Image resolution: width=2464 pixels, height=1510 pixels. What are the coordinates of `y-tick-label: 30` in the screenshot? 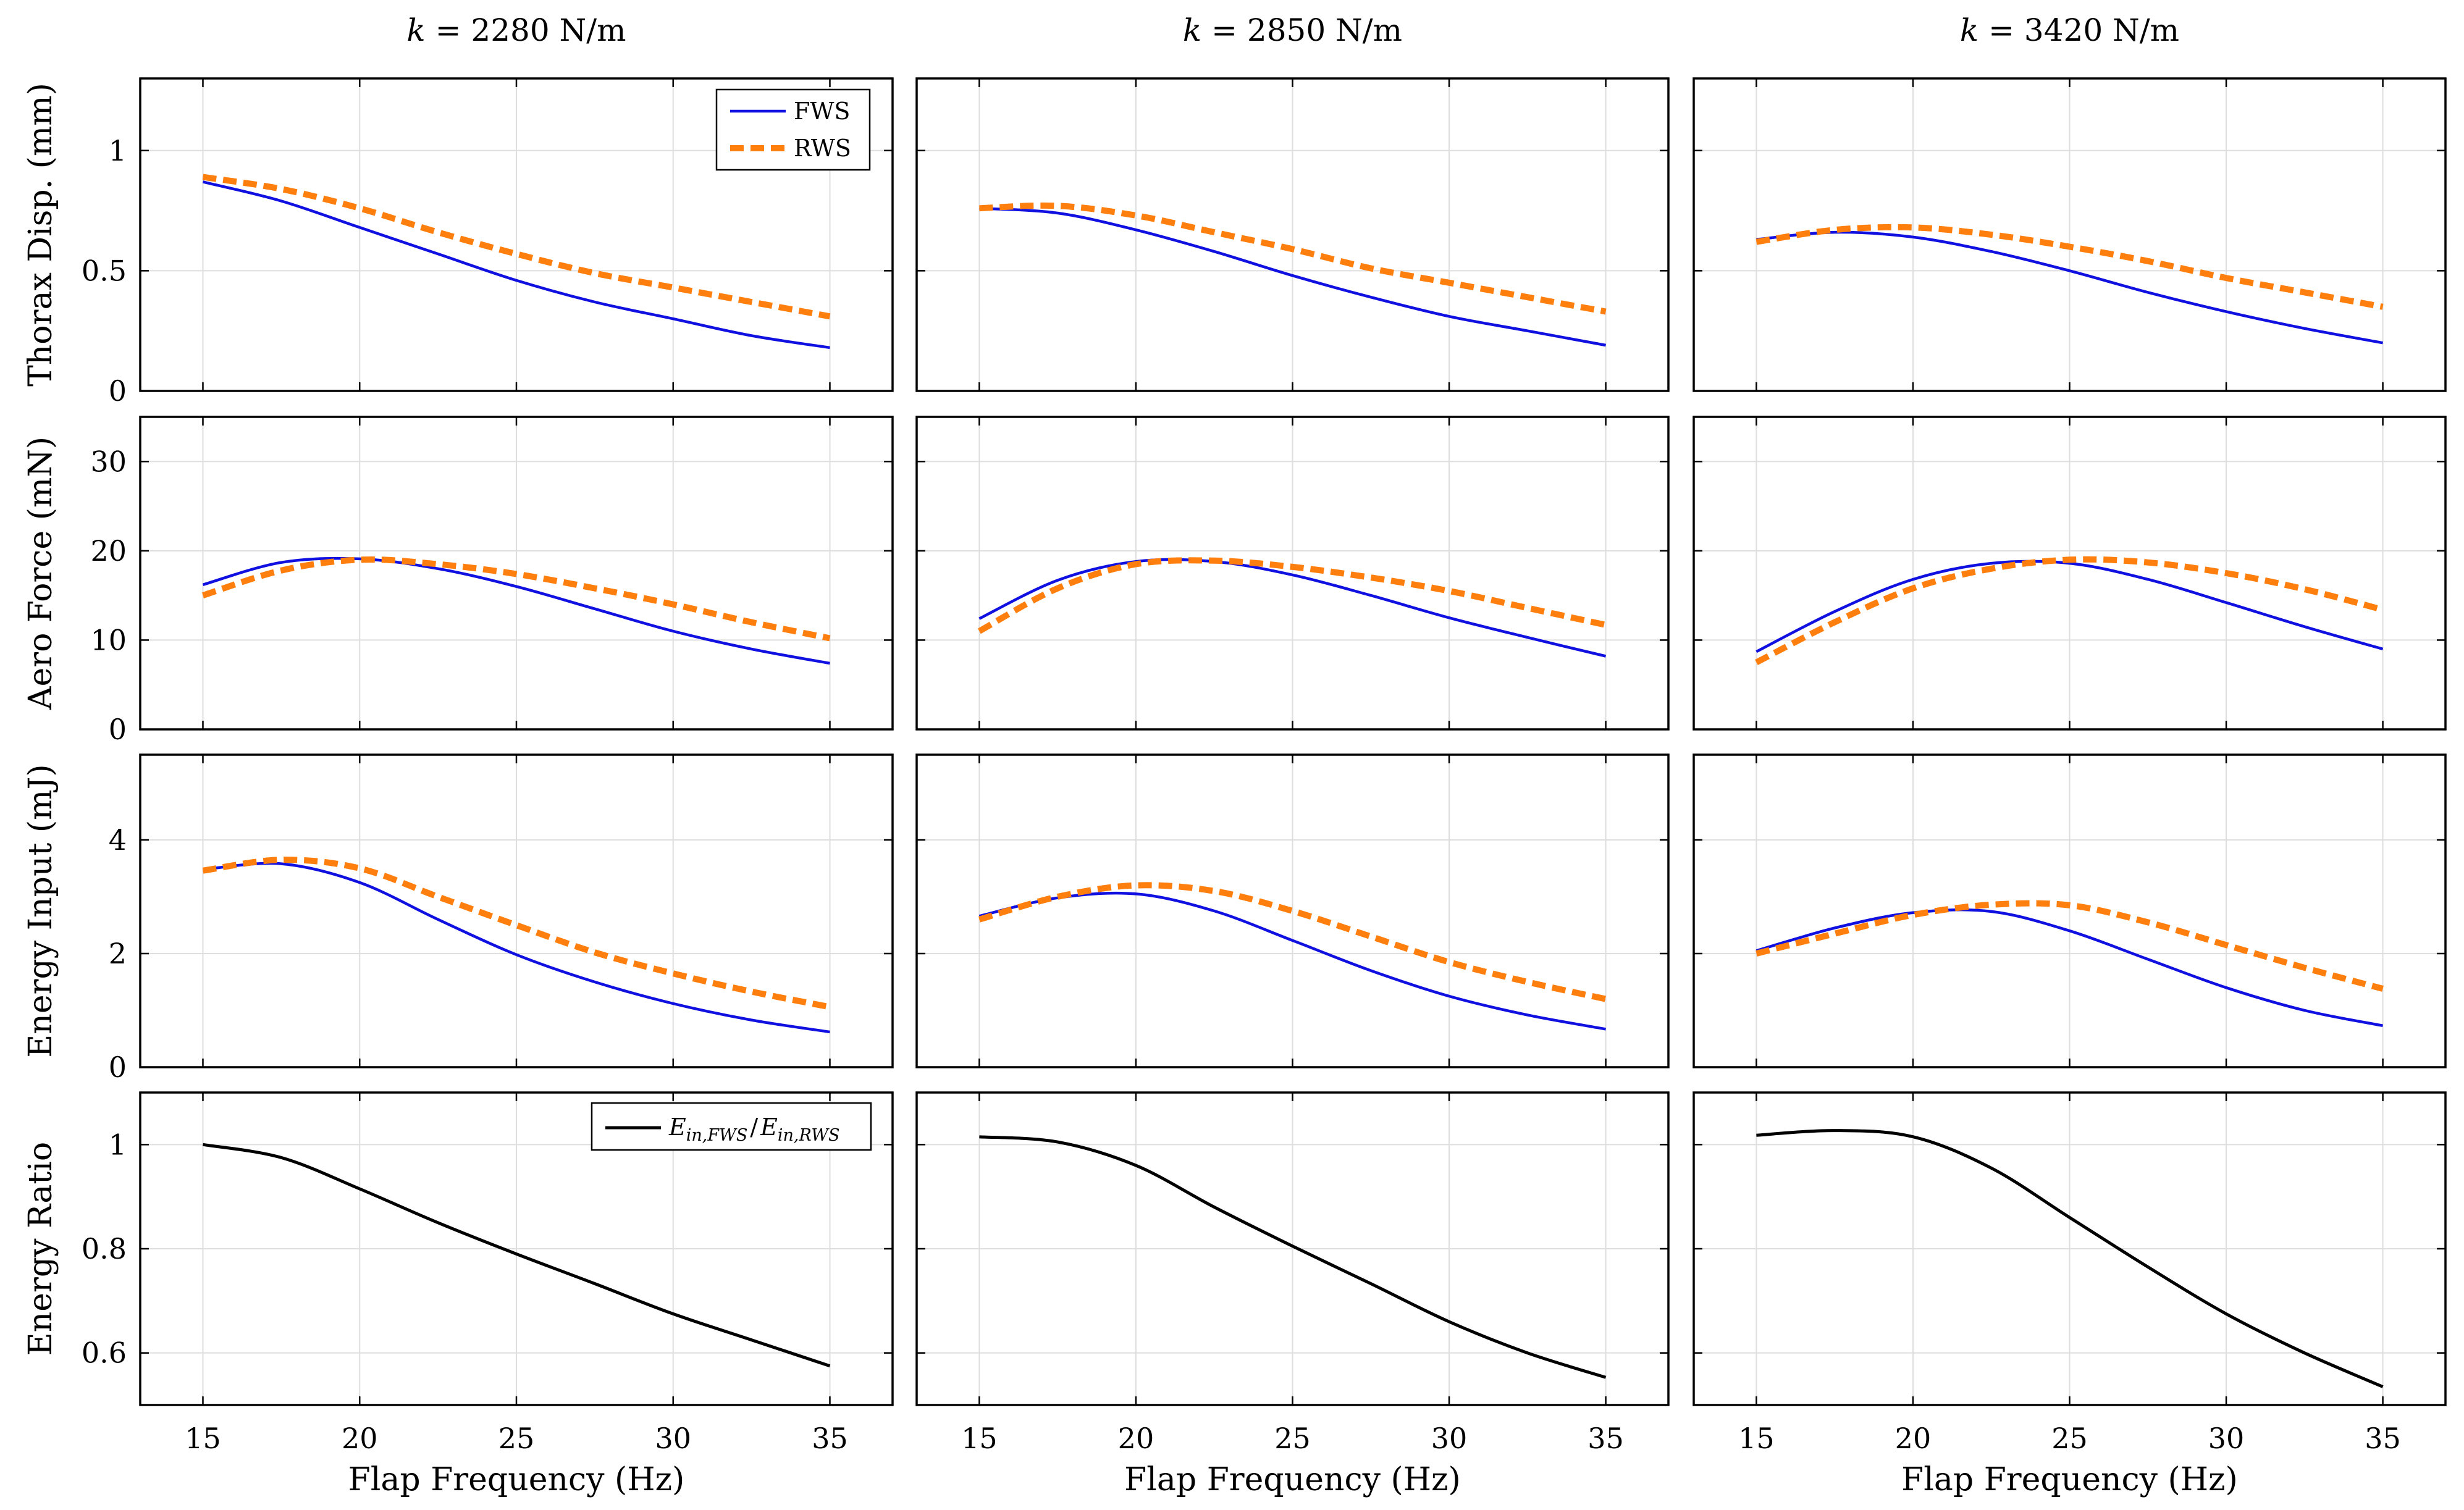 It's located at (108, 461).